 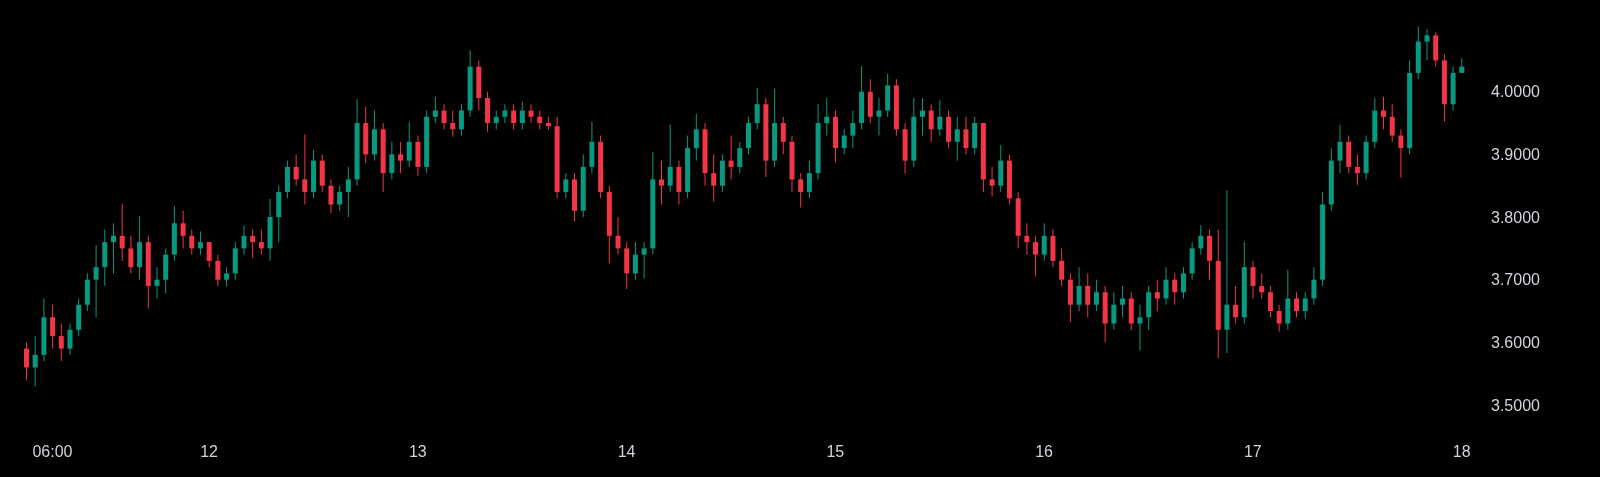 What do you see at coordinates (1516, 217) in the screenshot?
I see `y-tick-label: 3.8000` at bounding box center [1516, 217].